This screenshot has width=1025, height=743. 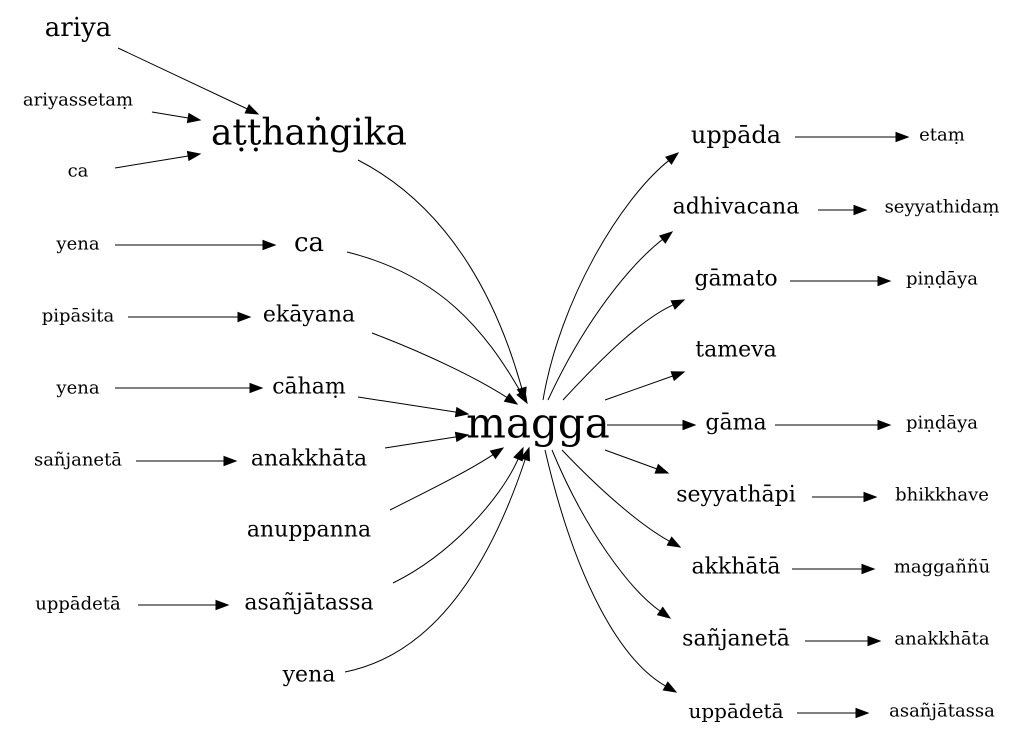 I want to click on node-bhikkhave: bhikkhave, so click(x=942, y=495).